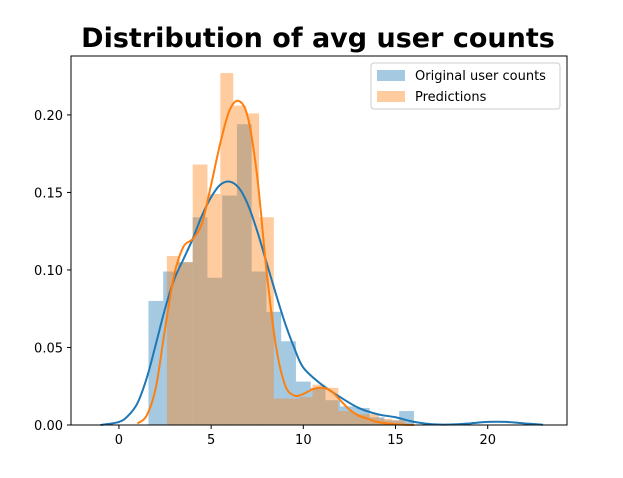 Image resolution: width=623 pixels, height=478 pixels. I want to click on y-tick-label-2: 0.10, so click(48, 271).